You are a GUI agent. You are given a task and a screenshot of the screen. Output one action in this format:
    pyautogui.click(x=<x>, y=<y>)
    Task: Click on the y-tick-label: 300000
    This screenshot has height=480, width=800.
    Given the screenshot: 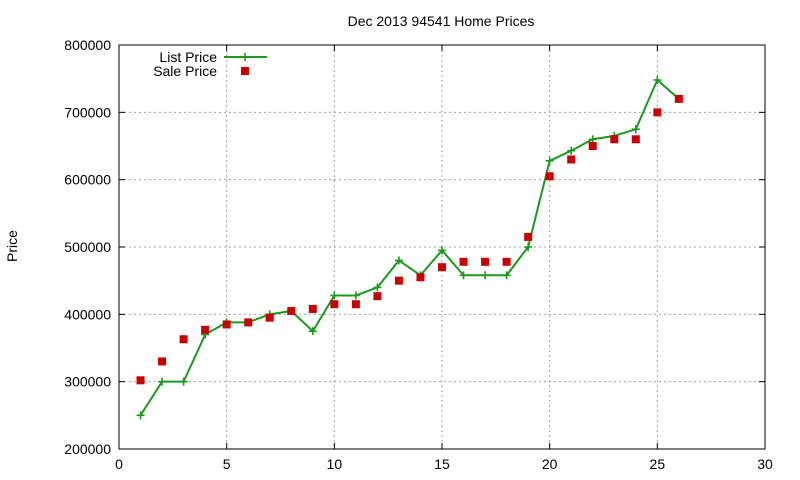 What is the action you would take?
    pyautogui.click(x=87, y=382)
    